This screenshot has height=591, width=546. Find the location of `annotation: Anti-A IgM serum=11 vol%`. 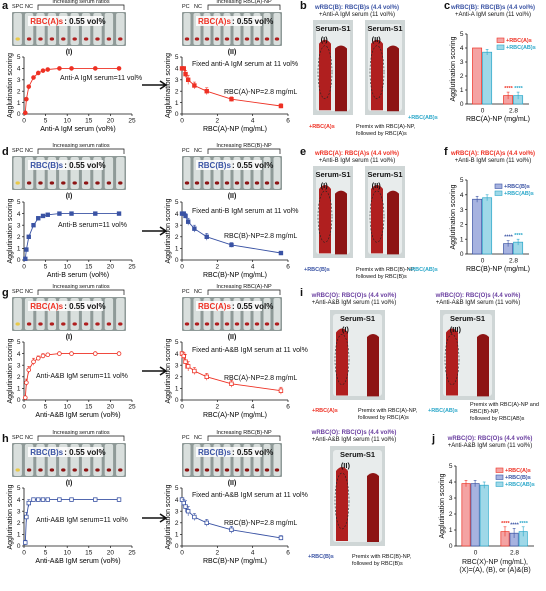

annotation: Anti-A IgM serum=11 vol% is located at coordinates (101, 78).